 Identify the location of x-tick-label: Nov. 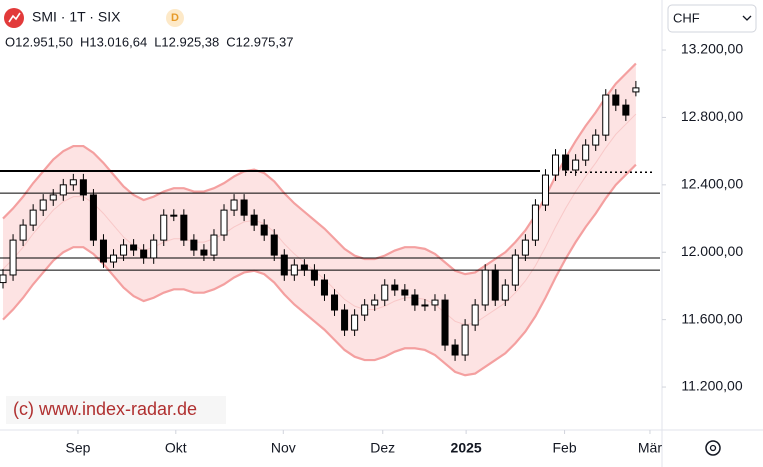
(283, 448).